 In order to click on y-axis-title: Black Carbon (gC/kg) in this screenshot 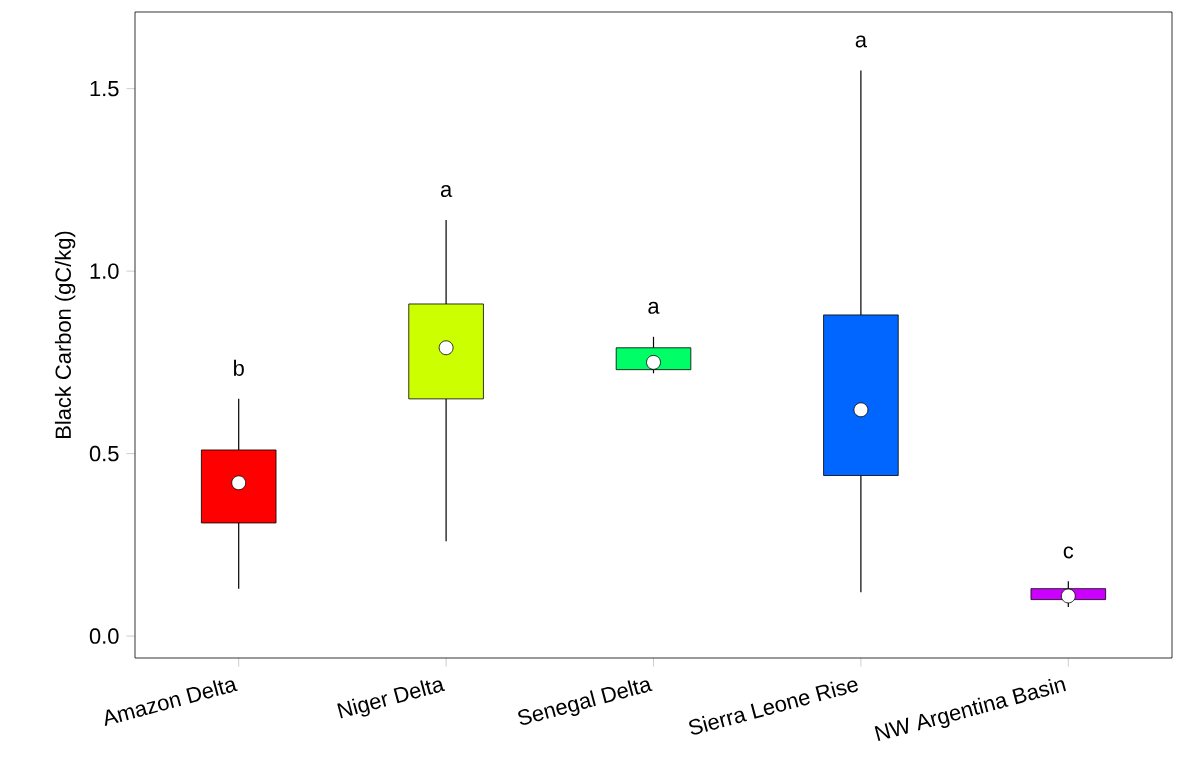, I will do `click(65, 334)`.